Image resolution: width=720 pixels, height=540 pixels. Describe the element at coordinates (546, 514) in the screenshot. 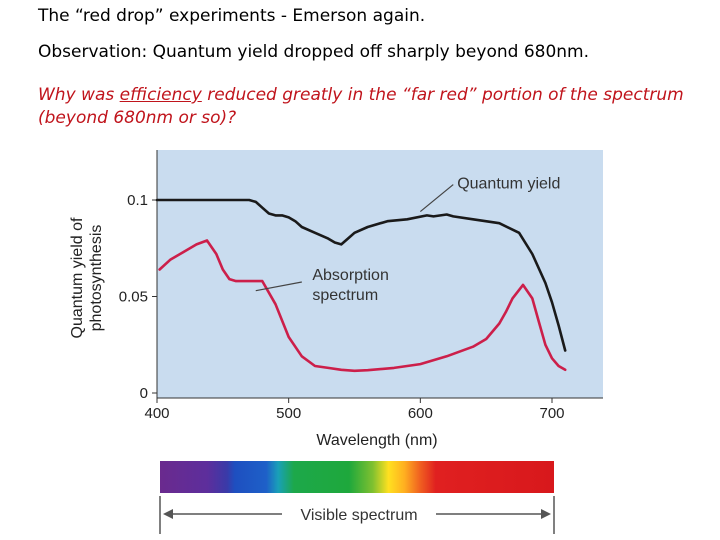

I see `spectrum-arrowhead-right` at that location.